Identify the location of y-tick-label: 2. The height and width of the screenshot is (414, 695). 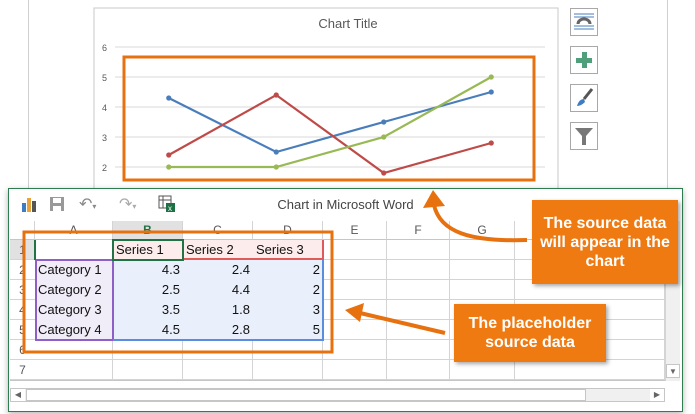
(104, 168).